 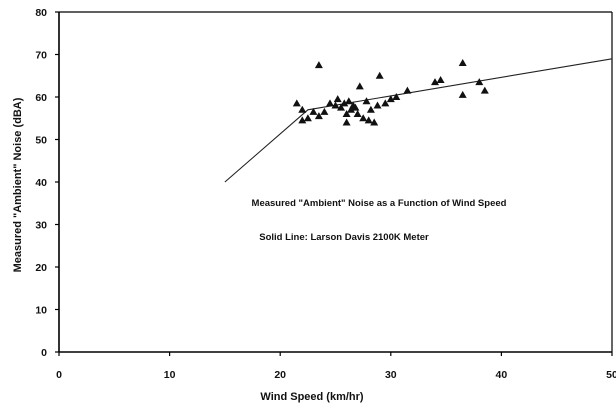 What do you see at coordinates (41, 56) in the screenshot?
I see `y-tick-label: 70` at bounding box center [41, 56].